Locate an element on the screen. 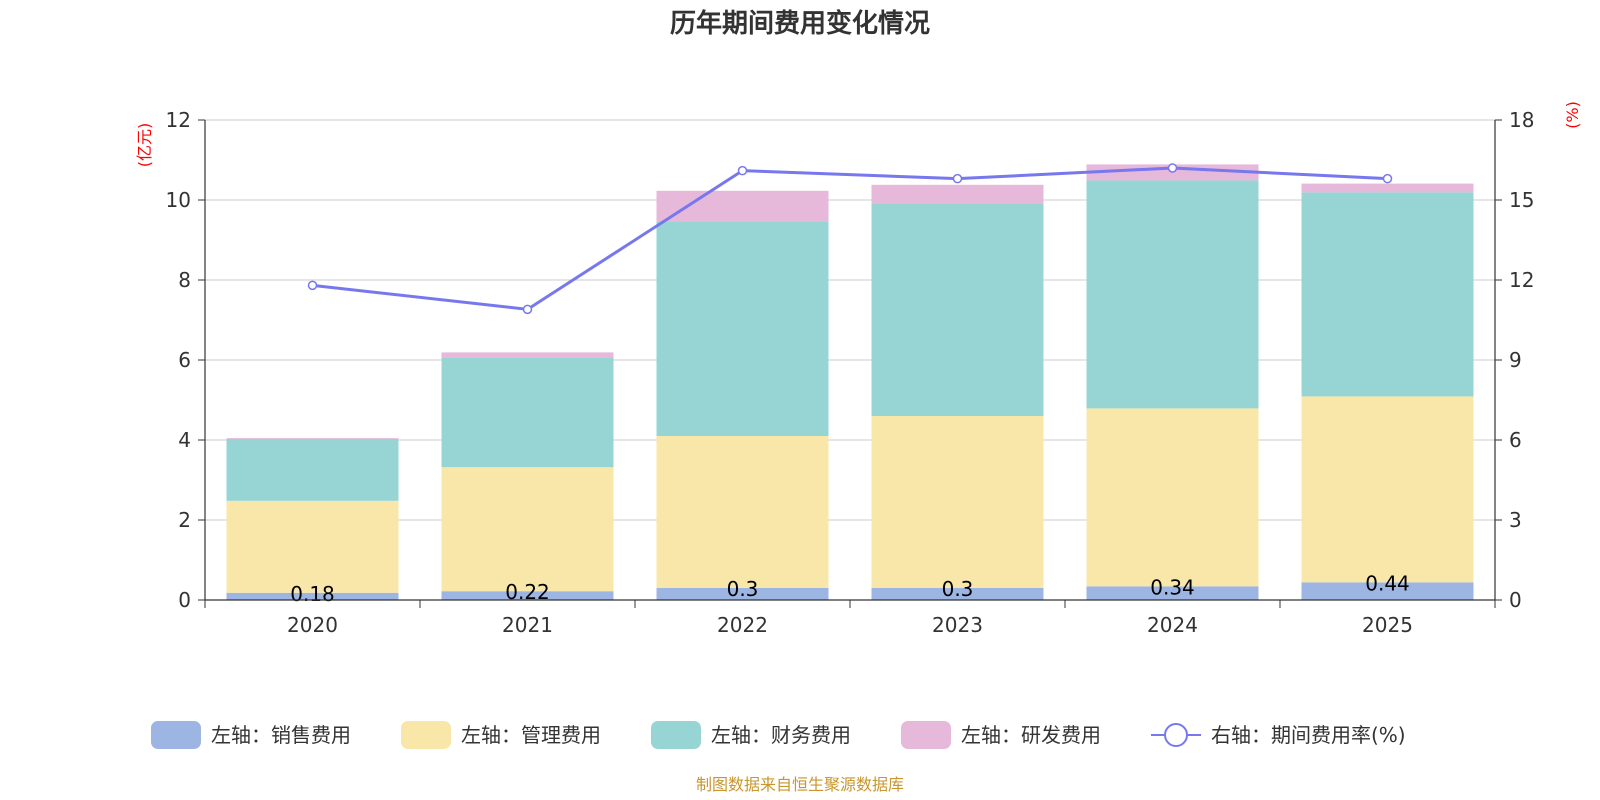 The height and width of the screenshot is (800, 1600). left-tick-label: 2 is located at coordinates (184, 520).